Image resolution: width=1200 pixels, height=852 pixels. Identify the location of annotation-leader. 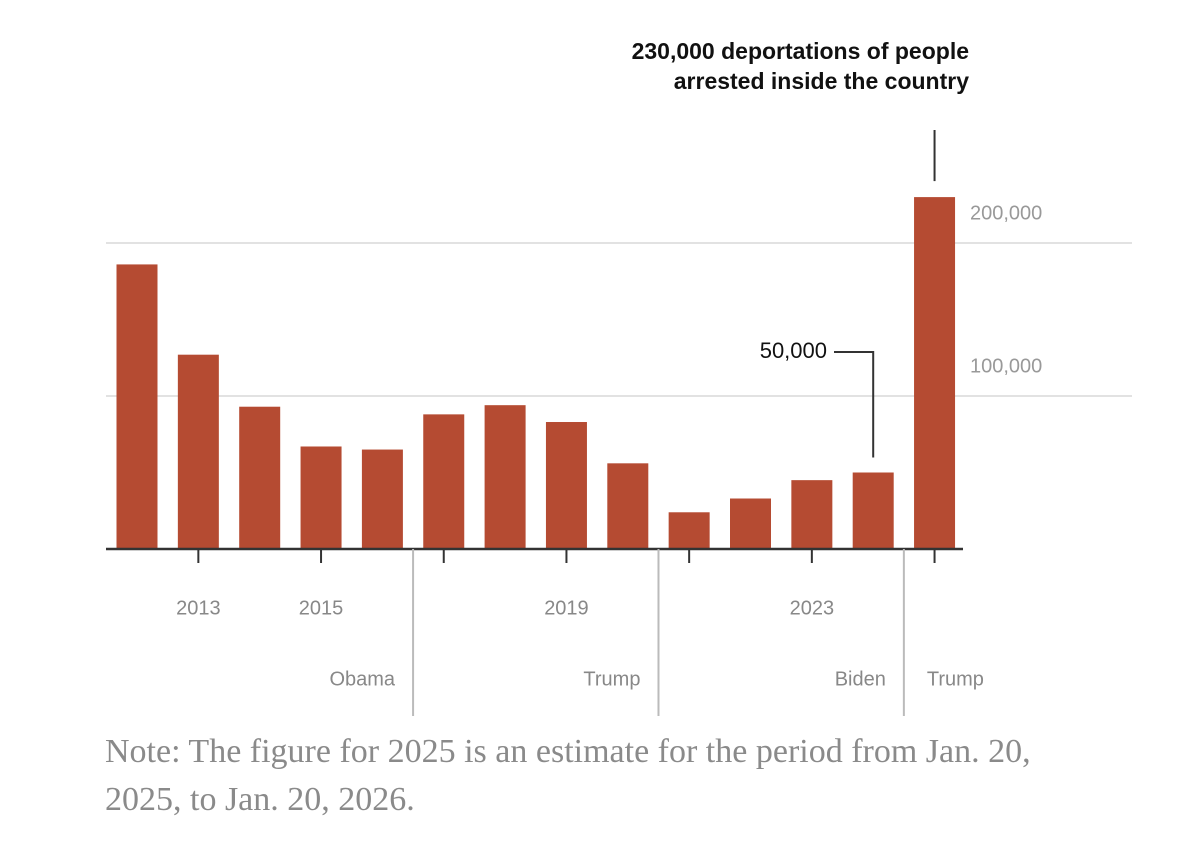
(854, 404).